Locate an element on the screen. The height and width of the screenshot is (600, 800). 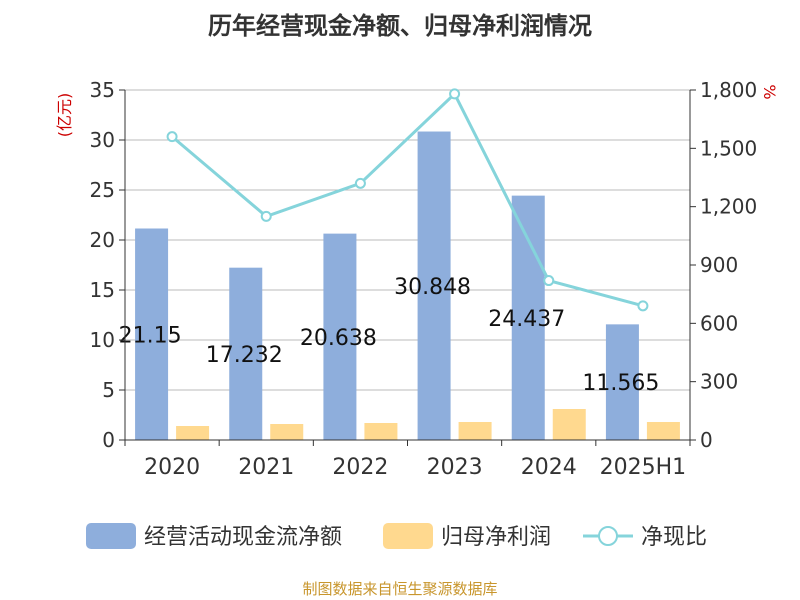
y-left-tick-label: 0 is located at coordinates (108, 440).